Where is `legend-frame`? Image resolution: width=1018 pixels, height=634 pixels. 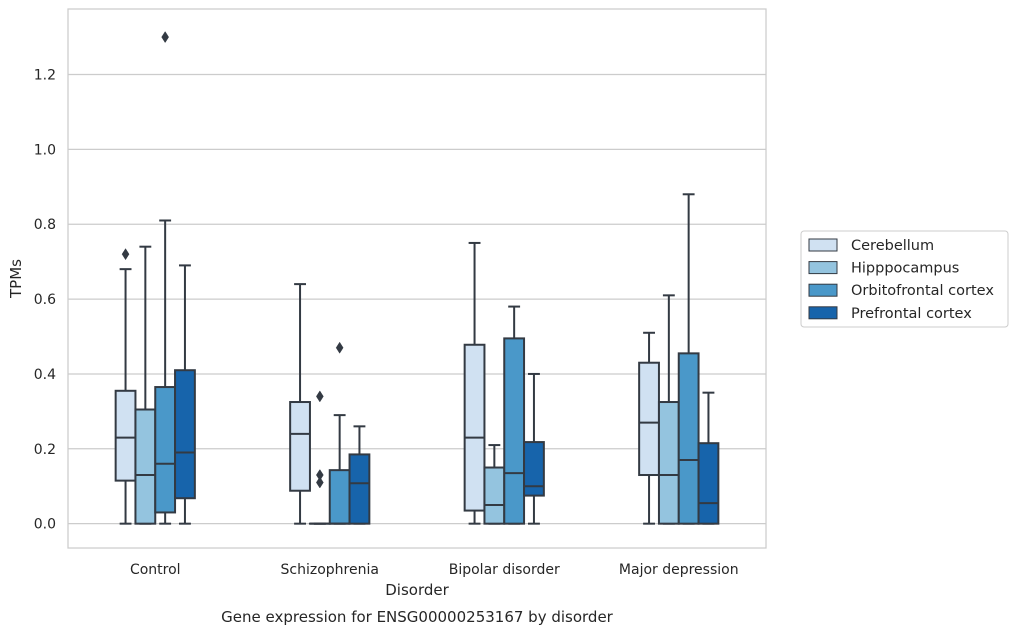 legend-frame is located at coordinates (904, 279).